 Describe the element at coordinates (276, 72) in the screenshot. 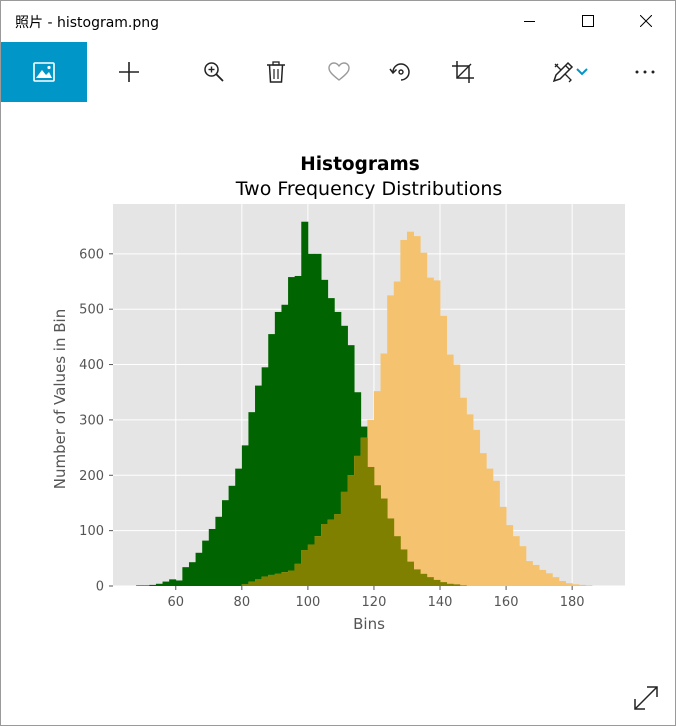

I see `delete-button` at that location.